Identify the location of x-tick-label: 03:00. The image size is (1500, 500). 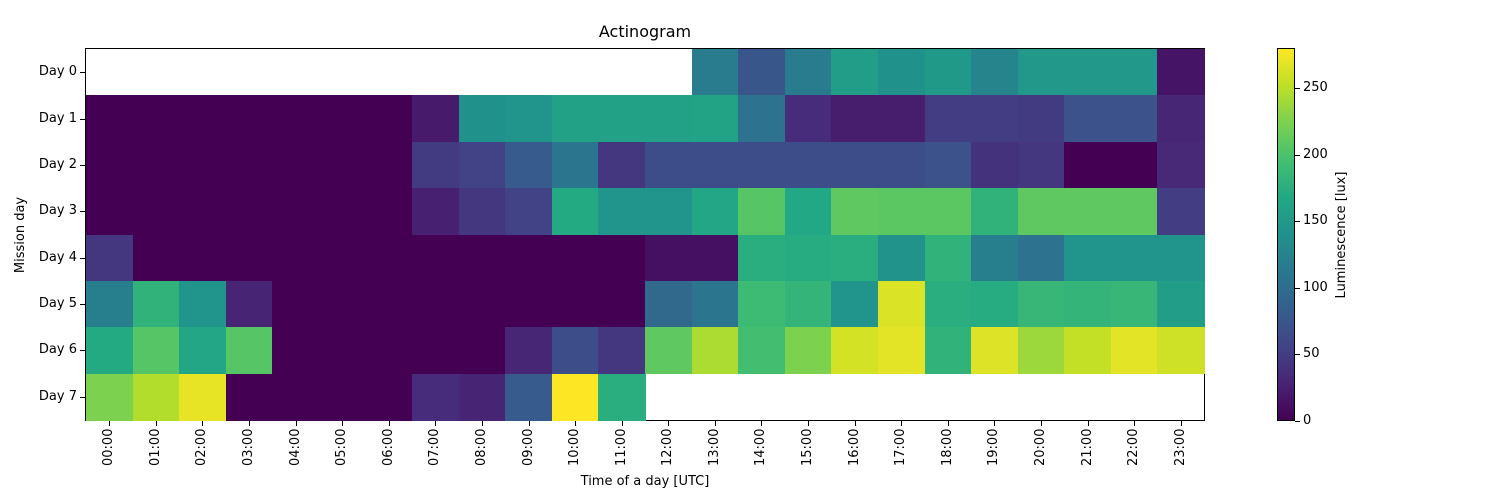
(249, 447).